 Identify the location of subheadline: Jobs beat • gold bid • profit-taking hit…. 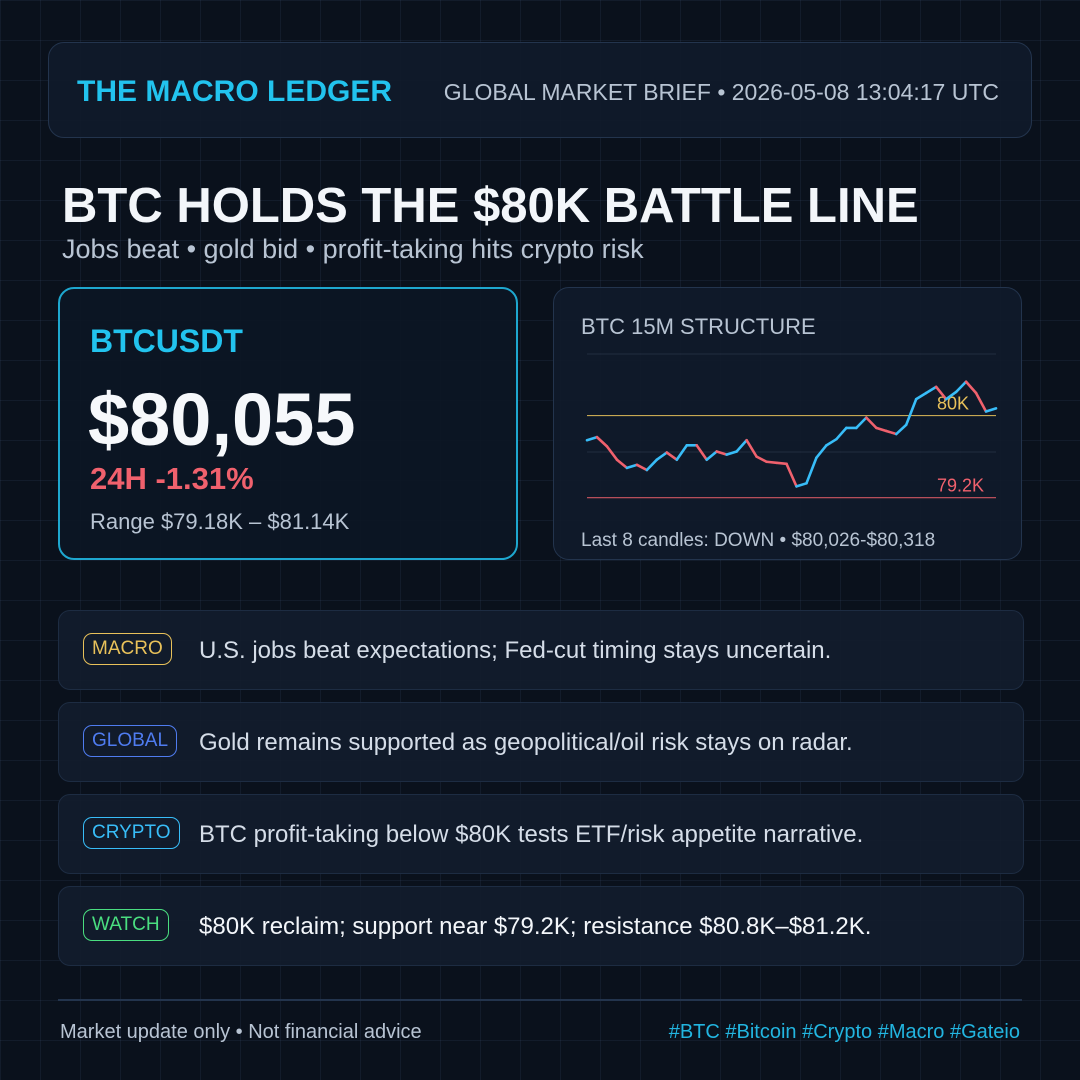
(353, 249).